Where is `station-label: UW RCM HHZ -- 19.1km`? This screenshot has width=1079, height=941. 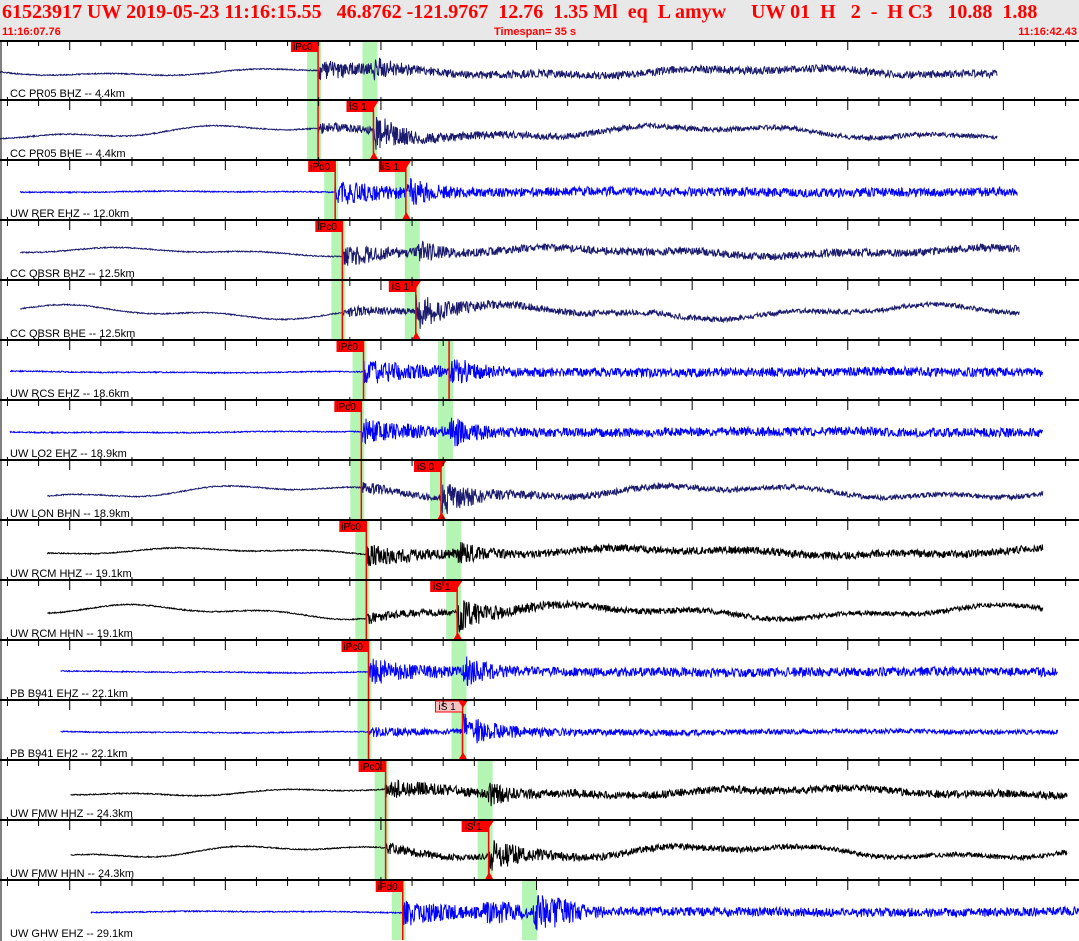 station-label: UW RCM HHZ -- 19.1km is located at coordinates (71, 574).